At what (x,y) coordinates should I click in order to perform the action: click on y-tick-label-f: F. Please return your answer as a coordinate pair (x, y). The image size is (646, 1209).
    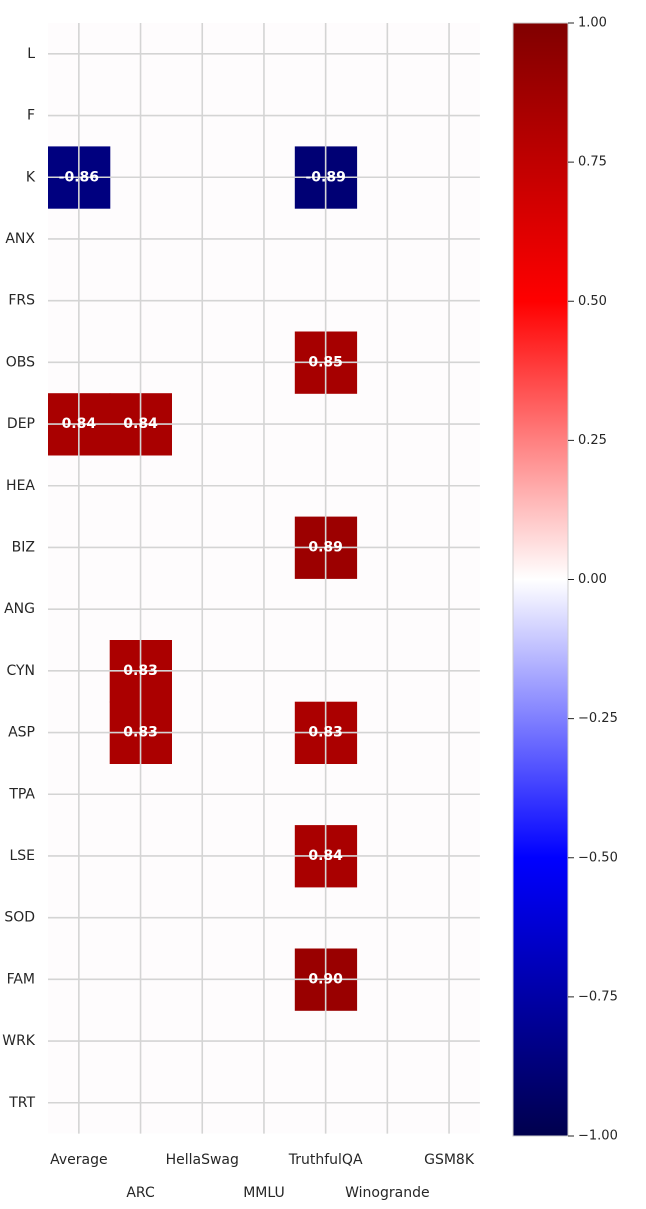
    Looking at the image, I should click on (31, 116).